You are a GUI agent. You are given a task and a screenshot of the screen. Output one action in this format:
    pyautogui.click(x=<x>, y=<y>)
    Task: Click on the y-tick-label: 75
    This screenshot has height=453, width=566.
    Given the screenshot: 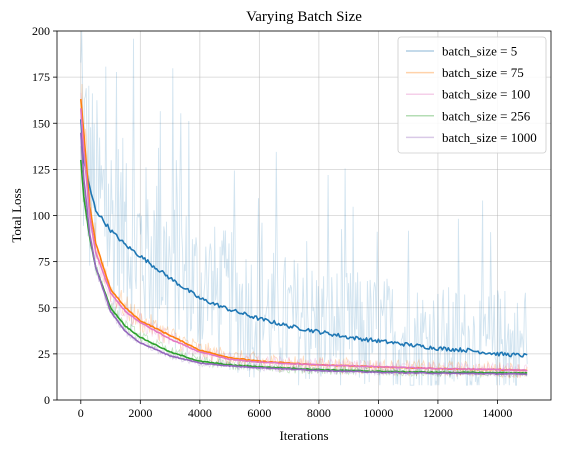 What is the action you would take?
    pyautogui.click(x=44, y=262)
    